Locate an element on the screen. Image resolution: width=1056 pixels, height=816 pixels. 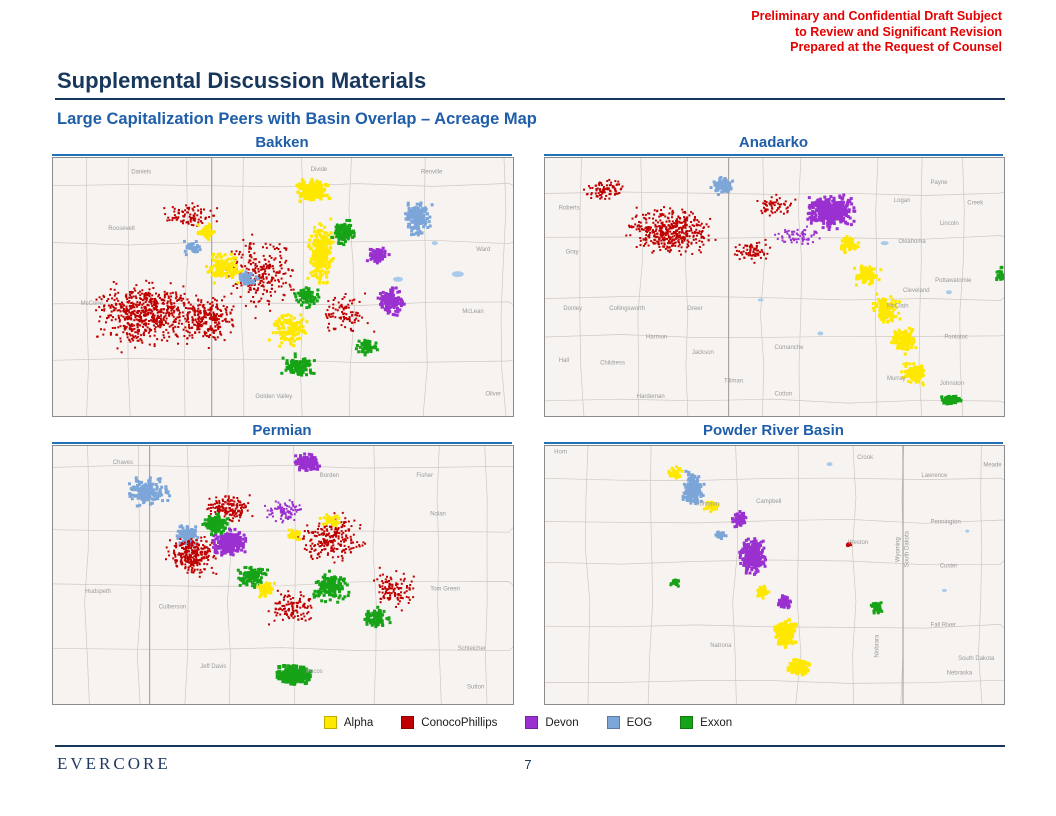
exxon-swatch-icon is located at coordinates (687, 722).